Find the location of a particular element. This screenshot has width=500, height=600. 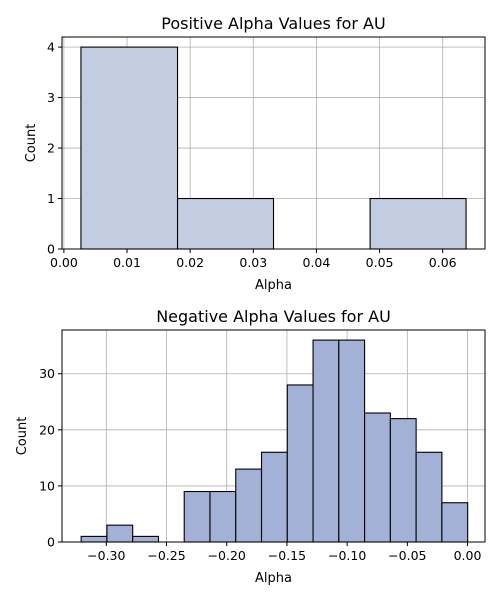

x-tick-label: −0.15 is located at coordinates (287, 555).